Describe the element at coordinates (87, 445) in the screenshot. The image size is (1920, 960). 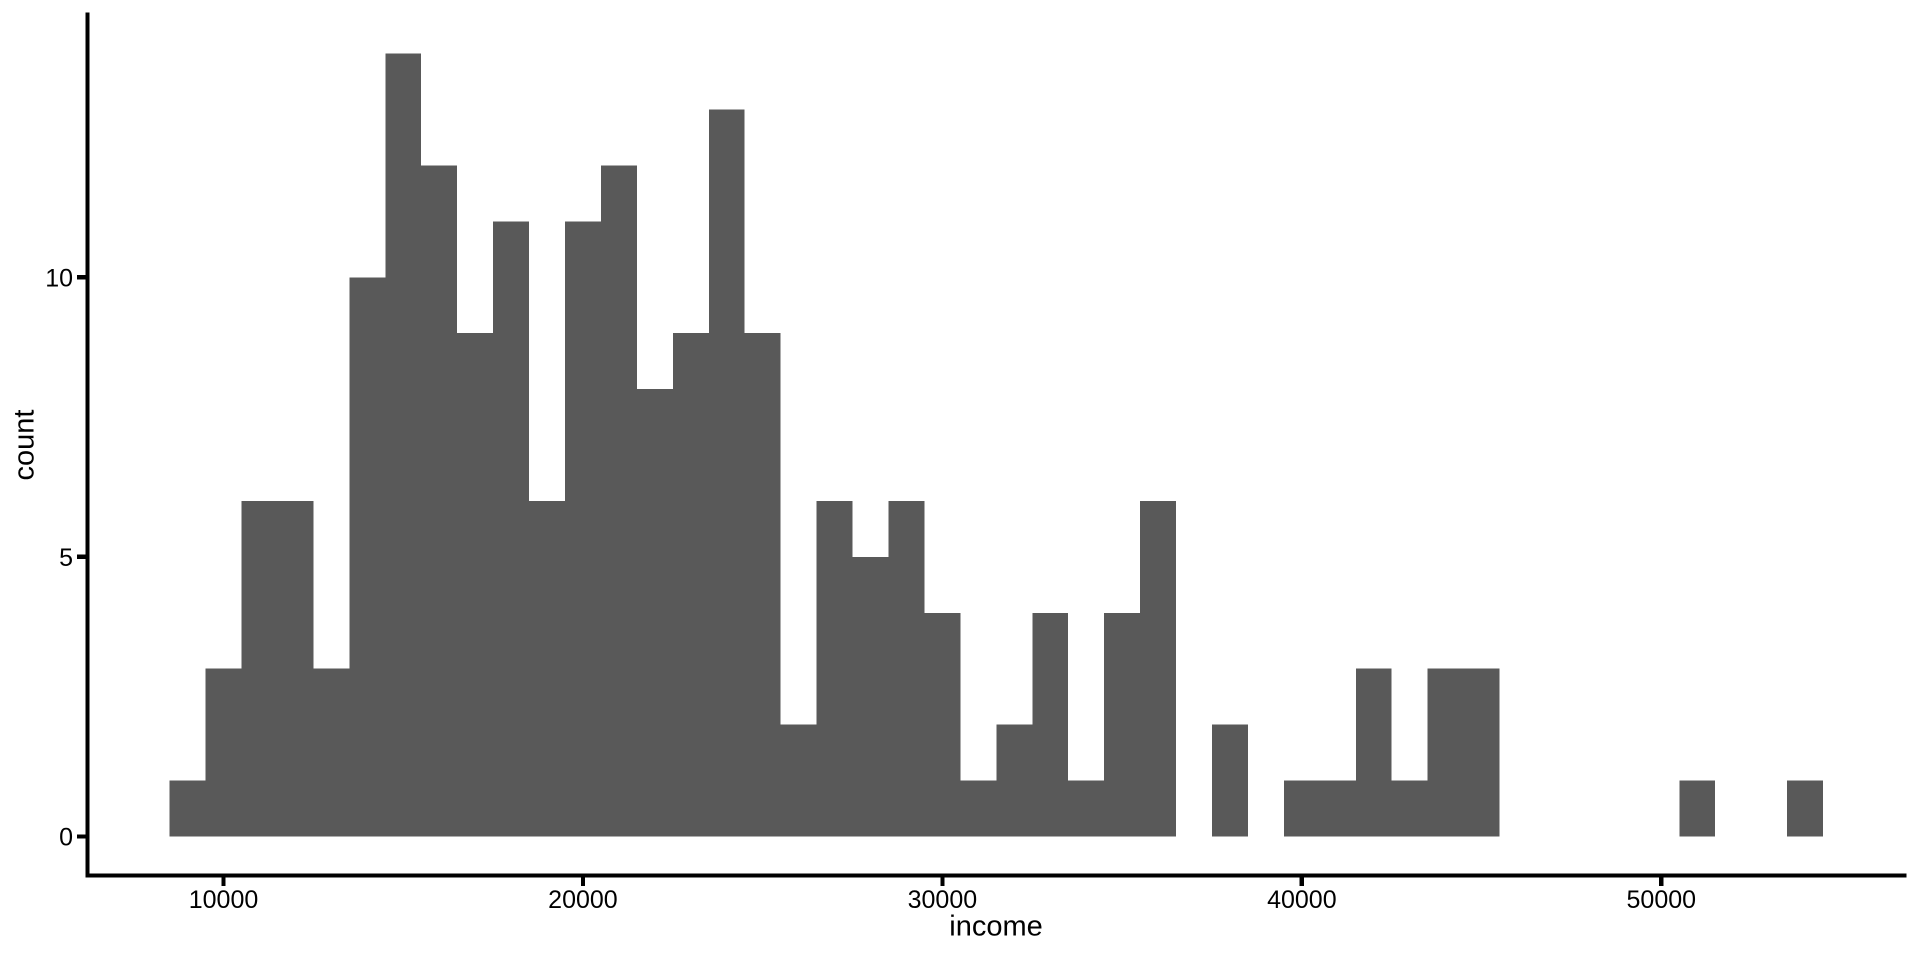
I see `y-axis-line` at that location.